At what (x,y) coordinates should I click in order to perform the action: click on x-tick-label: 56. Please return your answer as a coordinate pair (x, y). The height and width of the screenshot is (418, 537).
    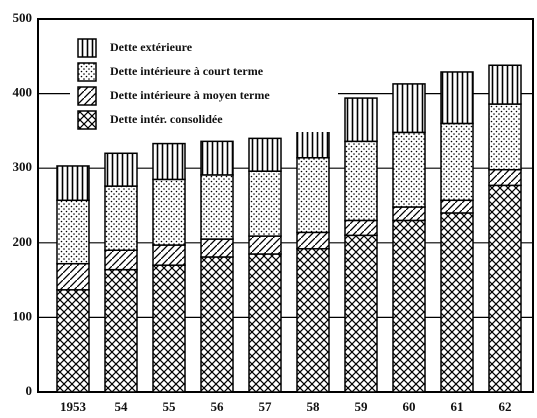
    Looking at the image, I should click on (218, 406).